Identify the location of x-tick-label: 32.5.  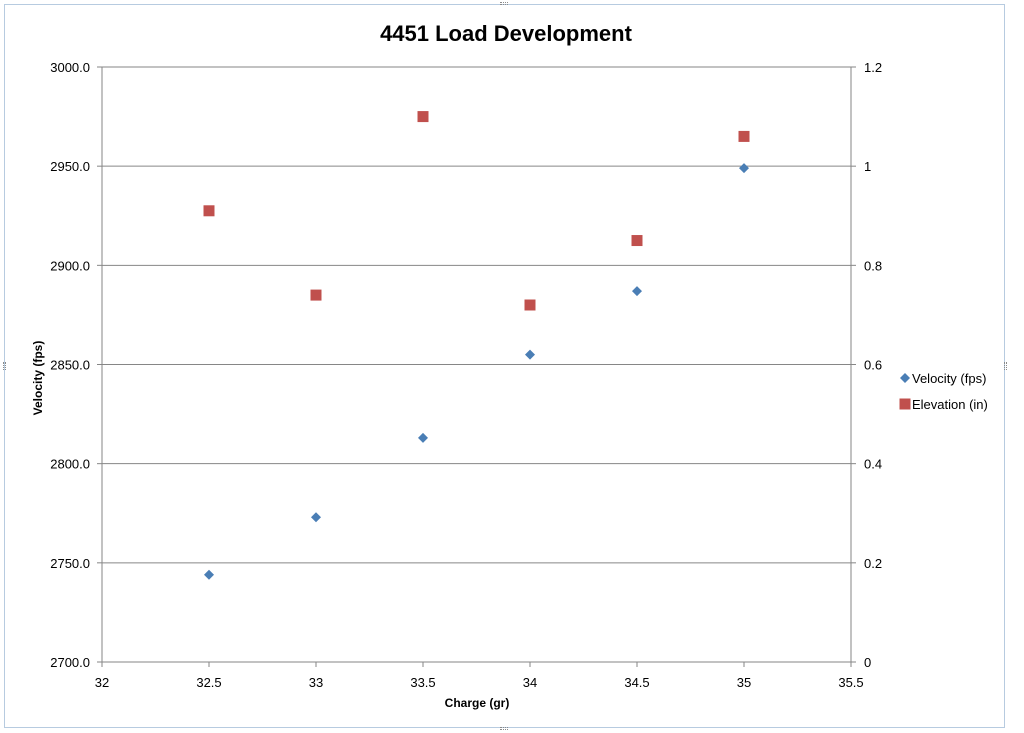
(208, 682).